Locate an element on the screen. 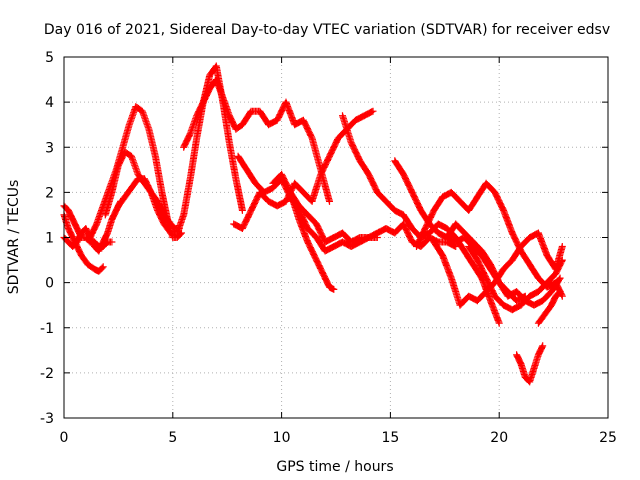 Image resolution: width=640 pixels, height=480 pixels. x-tick-label: 5 is located at coordinates (172, 438).